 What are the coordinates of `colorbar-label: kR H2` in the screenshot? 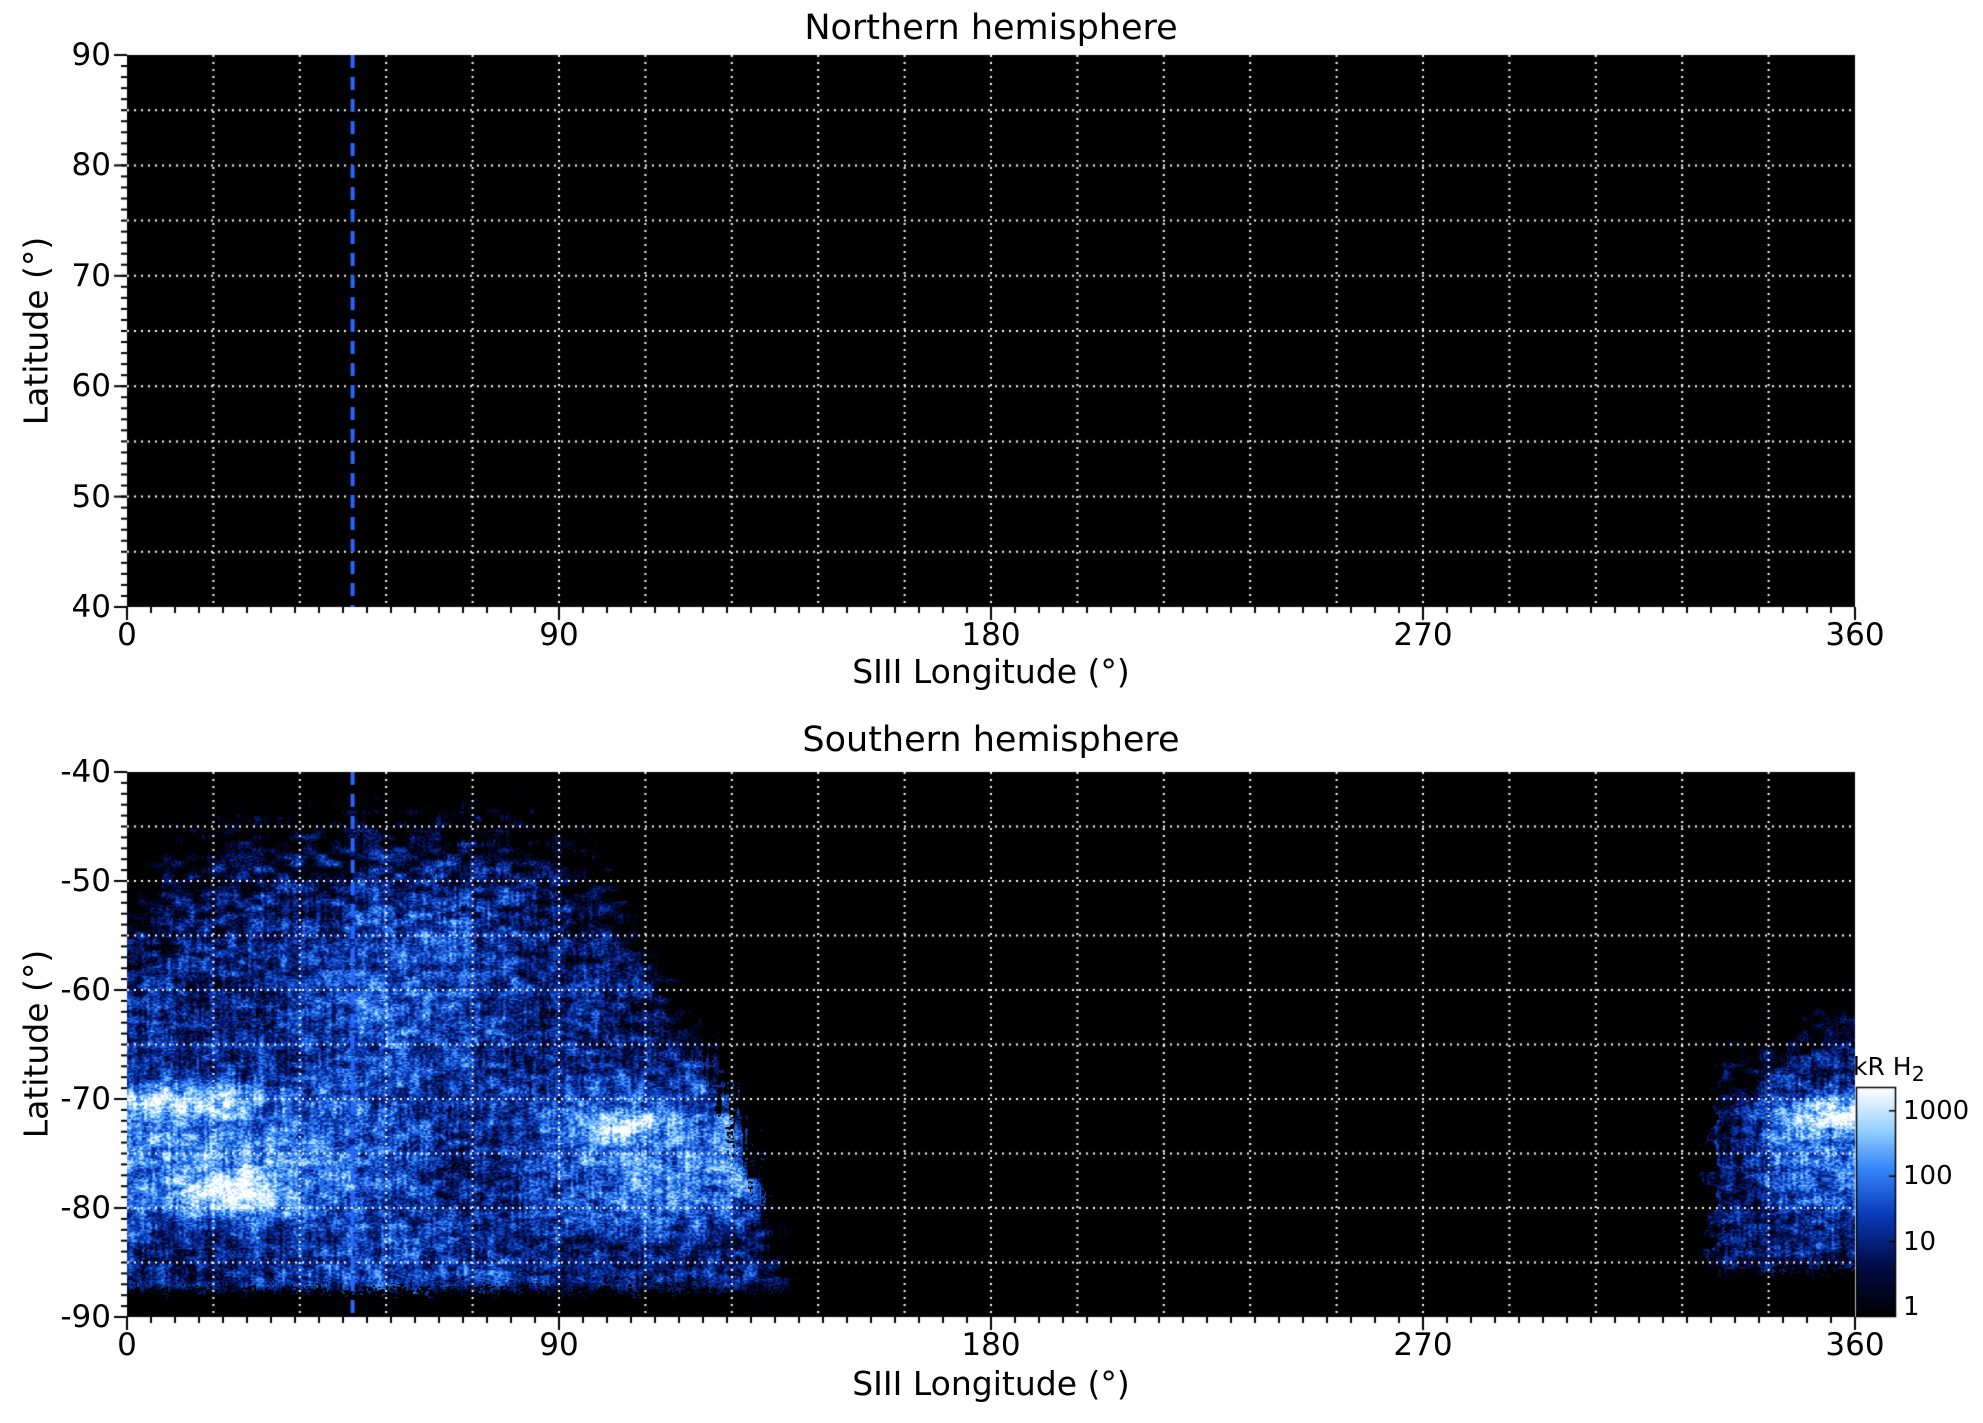 It's located at (1889, 1069).